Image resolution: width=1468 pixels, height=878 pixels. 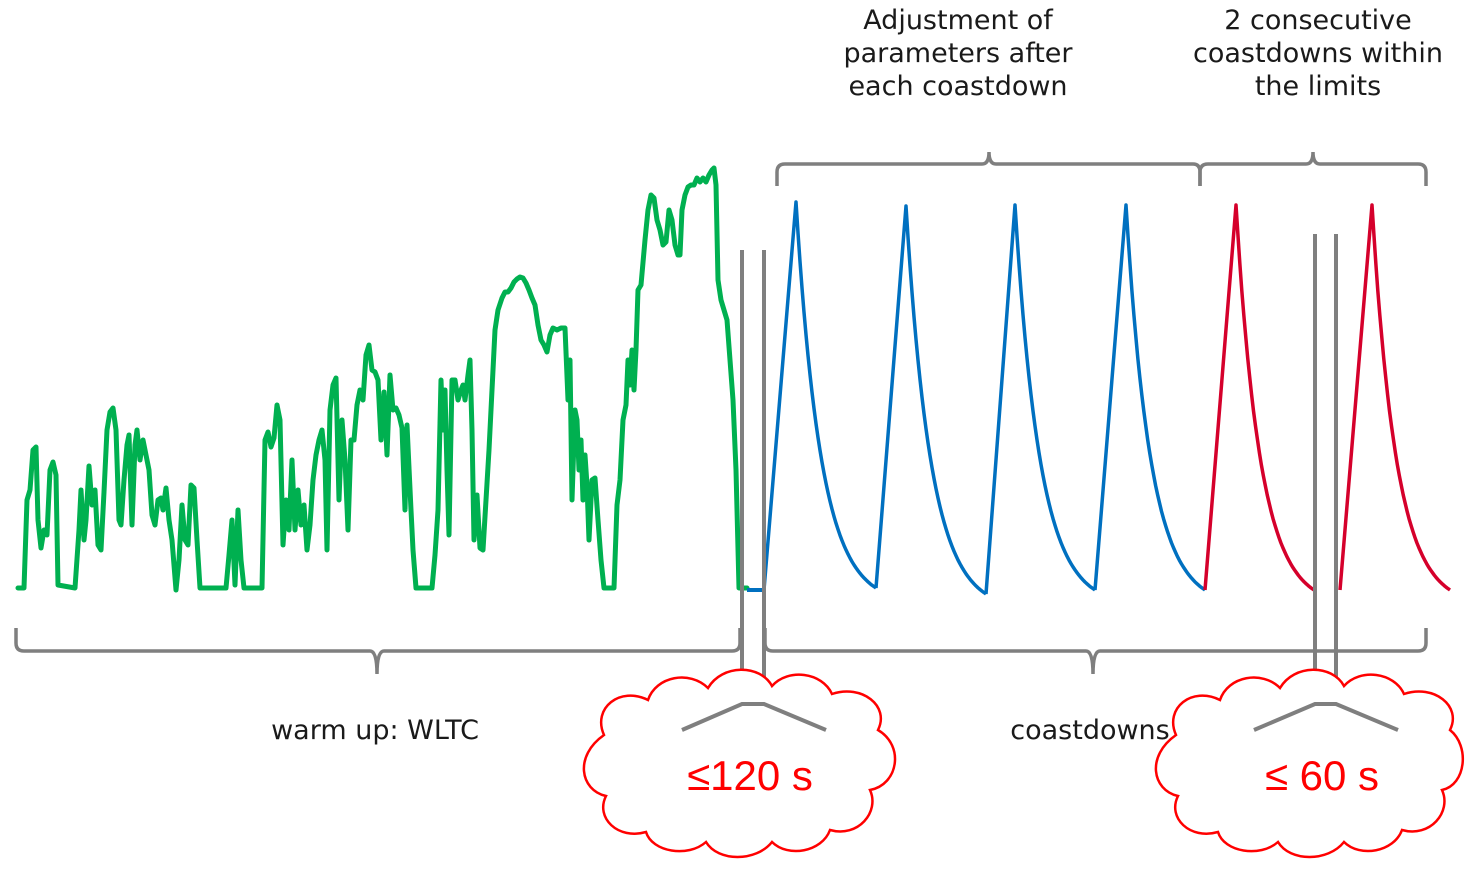 What do you see at coordinates (984, 398) in the screenshot?
I see `coastdown-adjust-traces` at bounding box center [984, 398].